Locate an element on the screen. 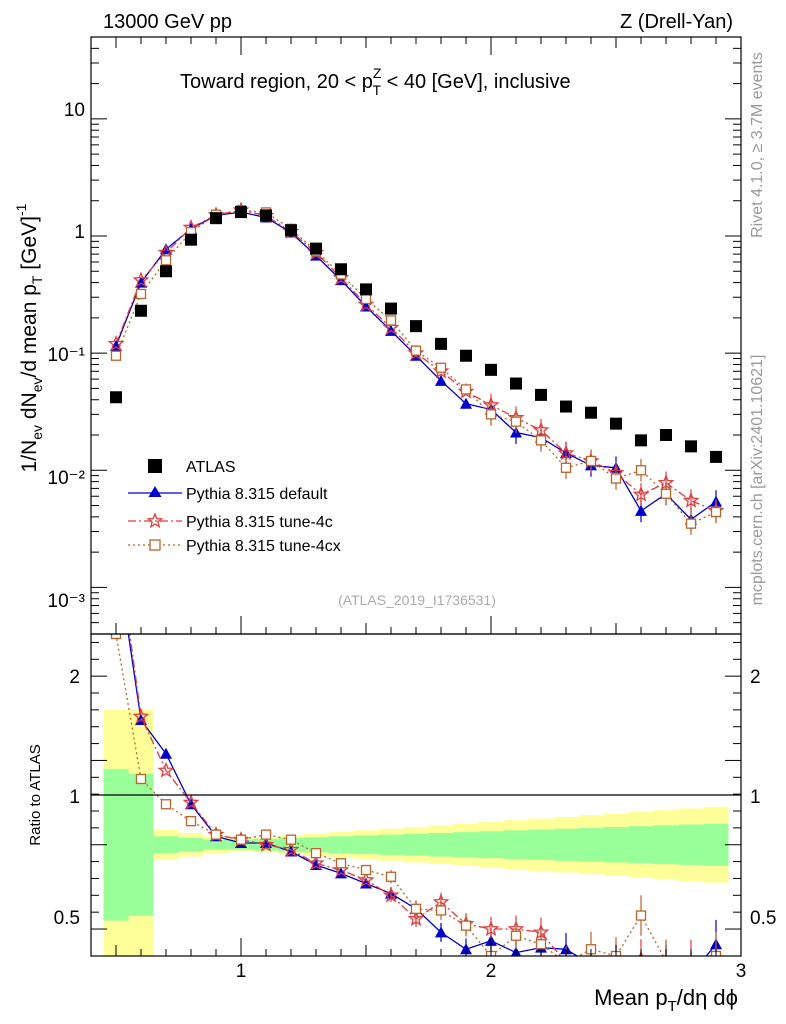  legend-marker-tune4c is located at coordinates (155, 520).